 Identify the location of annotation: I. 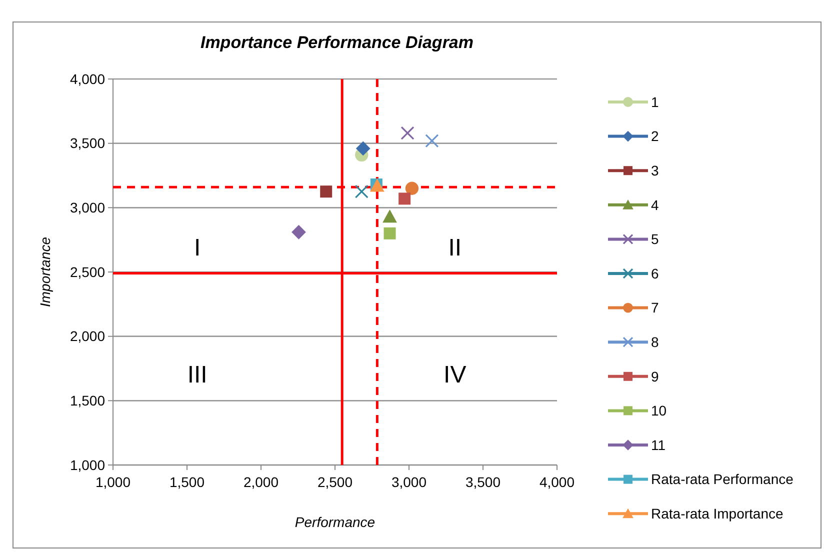
(197, 248).